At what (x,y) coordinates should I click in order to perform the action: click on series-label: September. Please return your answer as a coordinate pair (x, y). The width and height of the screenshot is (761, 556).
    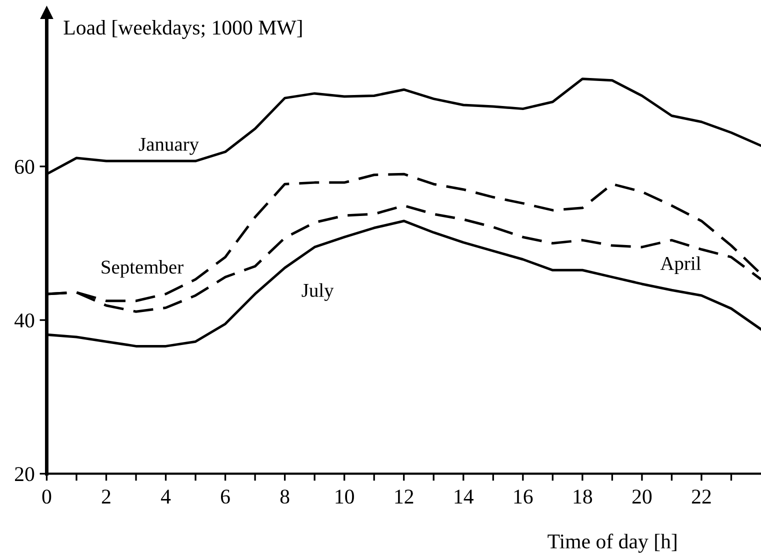
    Looking at the image, I should click on (143, 269).